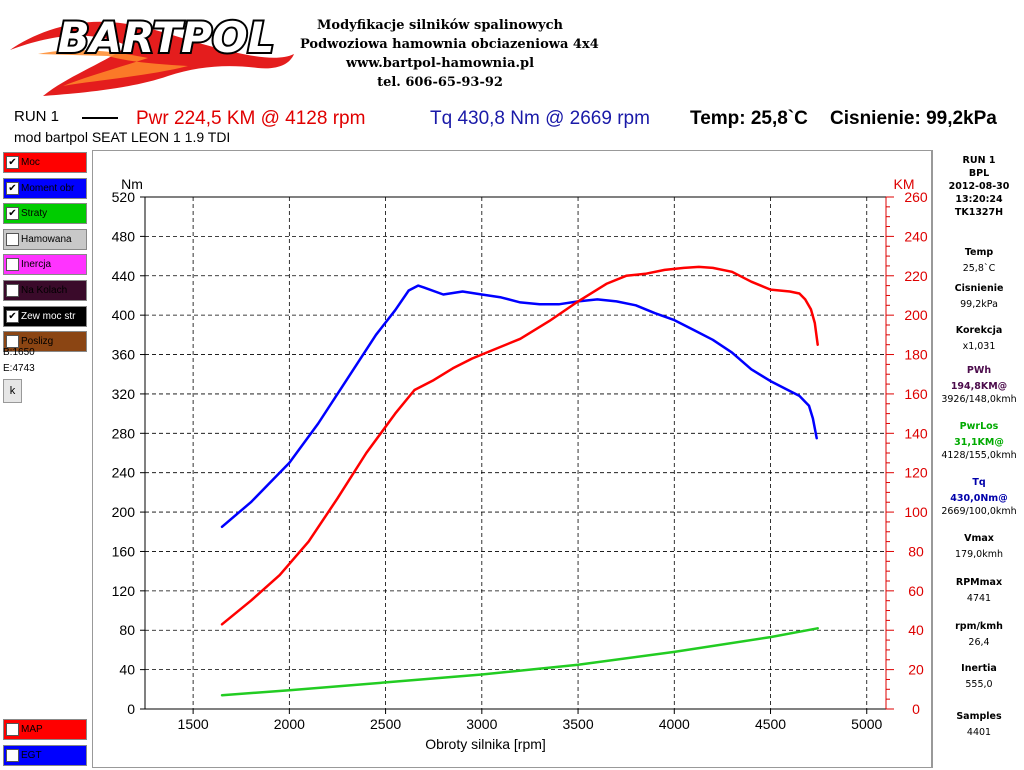 The image size is (1024, 770). I want to click on bartpol-logo: BARTPOL, so click(152, 54).